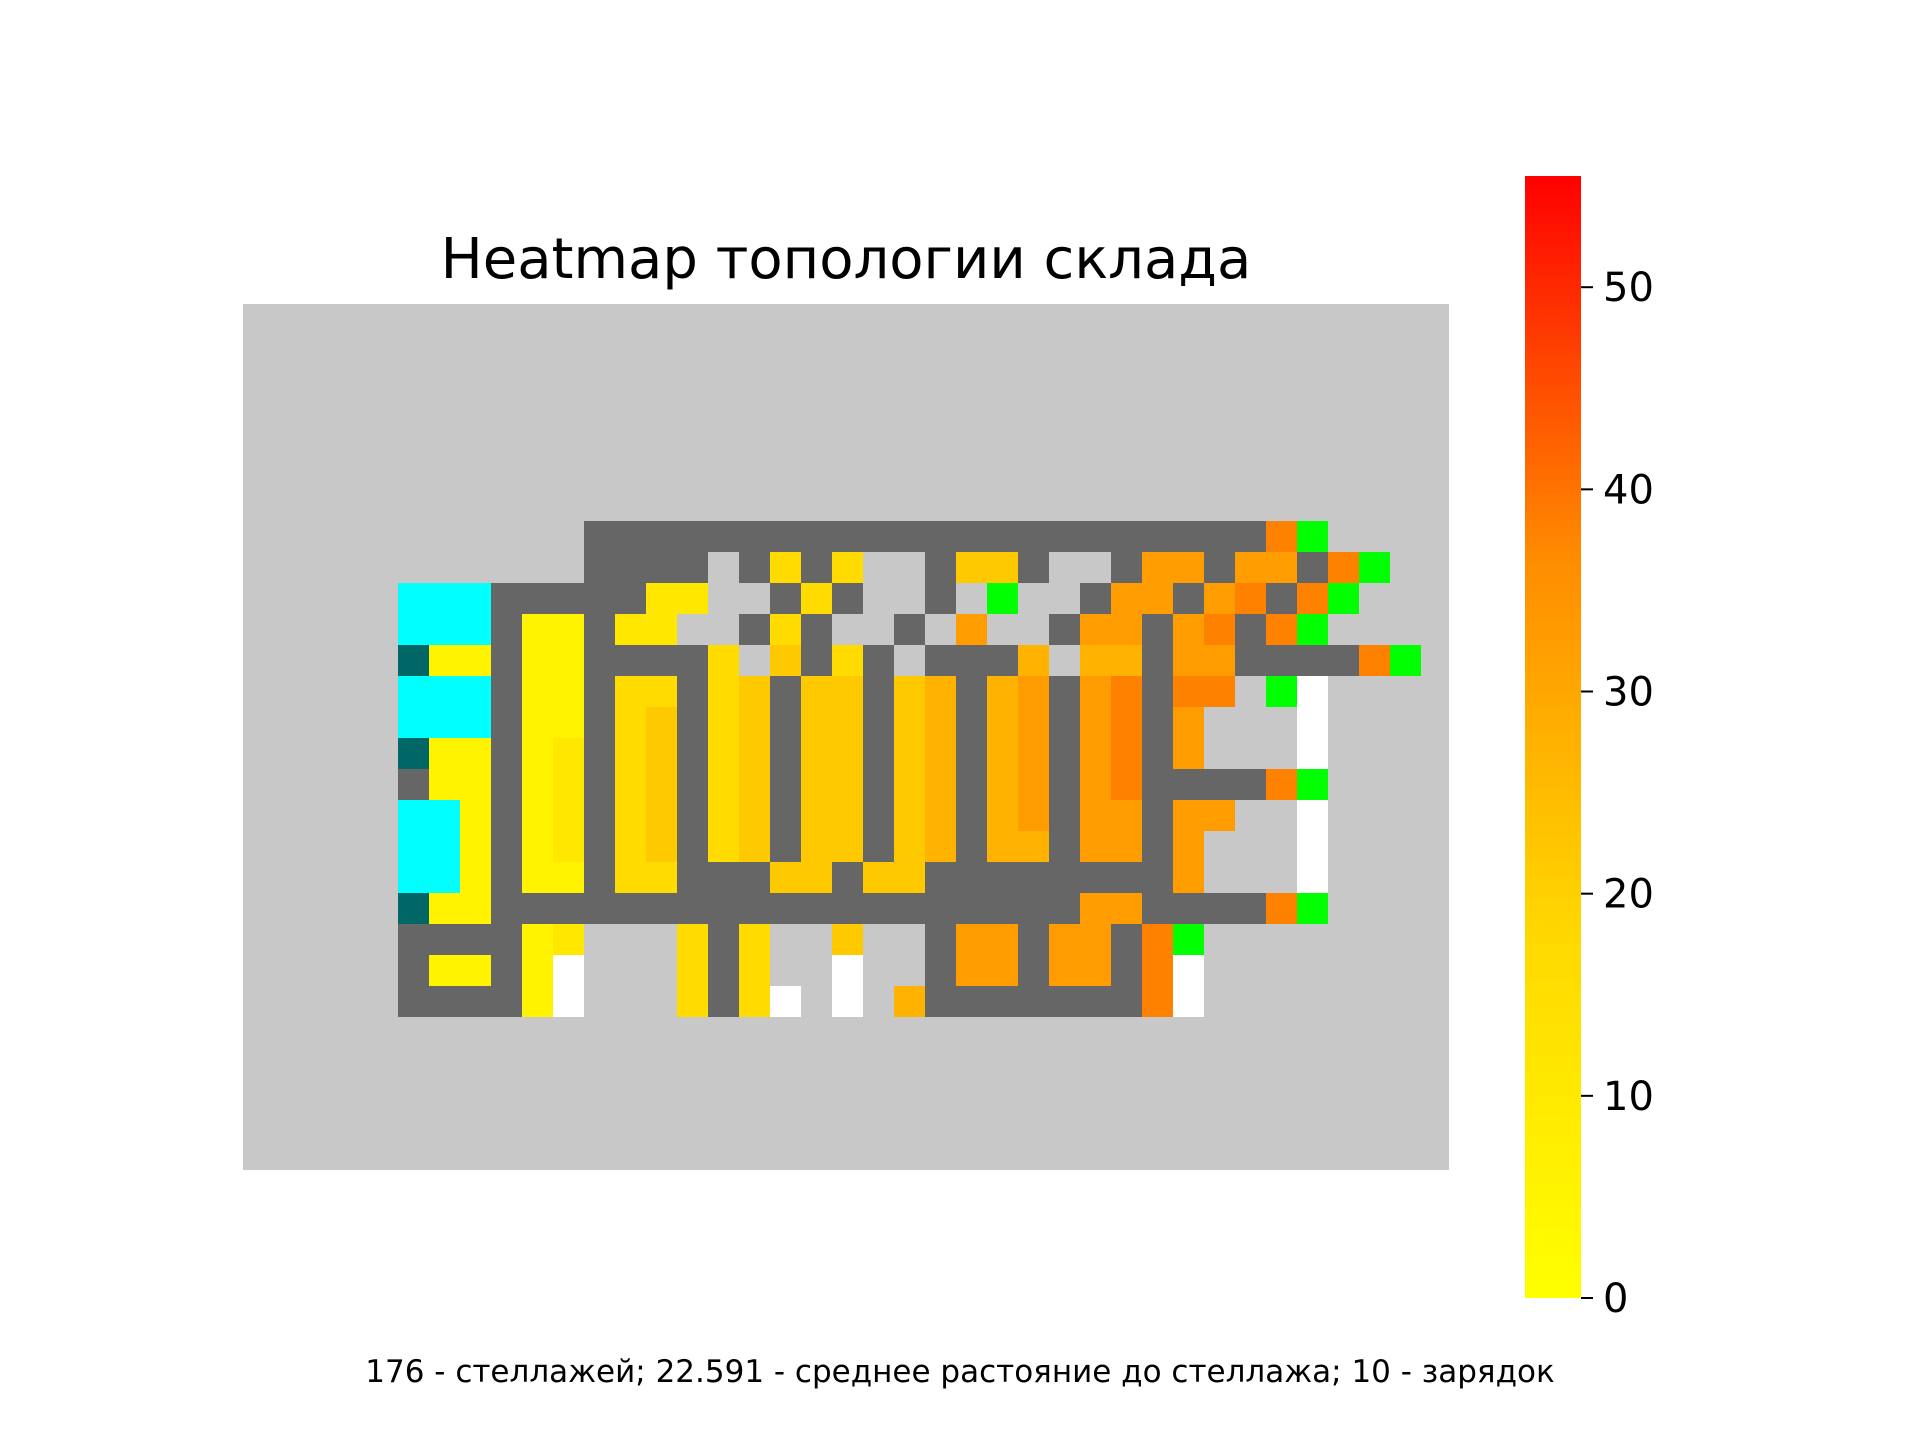  What do you see at coordinates (1628, 1097) in the screenshot?
I see `colorbar-tick-label: 10` at bounding box center [1628, 1097].